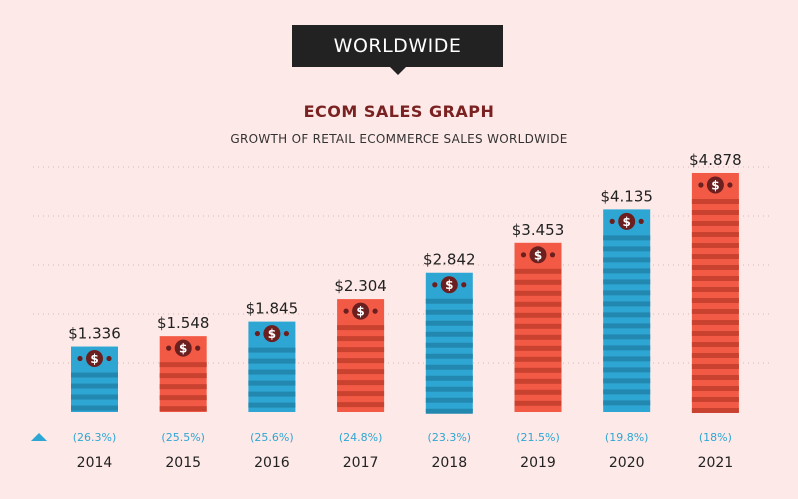  Describe the element at coordinates (450, 437) in the screenshot. I see `growth-label: (23.3%)` at that location.